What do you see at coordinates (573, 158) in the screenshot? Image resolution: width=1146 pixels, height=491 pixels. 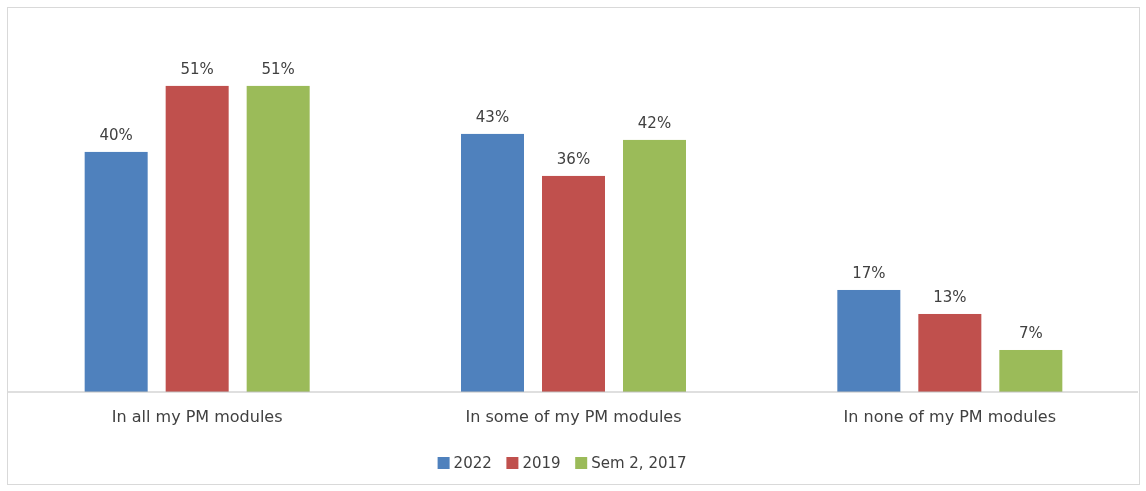 I see `data-label: 36%` at bounding box center [573, 158].